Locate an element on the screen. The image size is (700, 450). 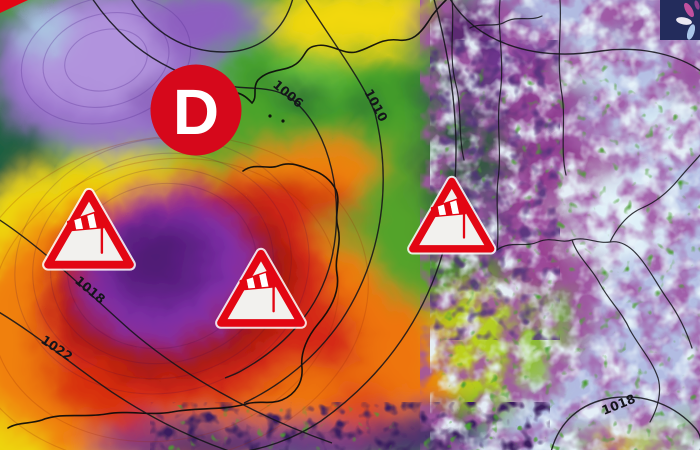
low-pressure-marker: D is located at coordinates (196, 110).